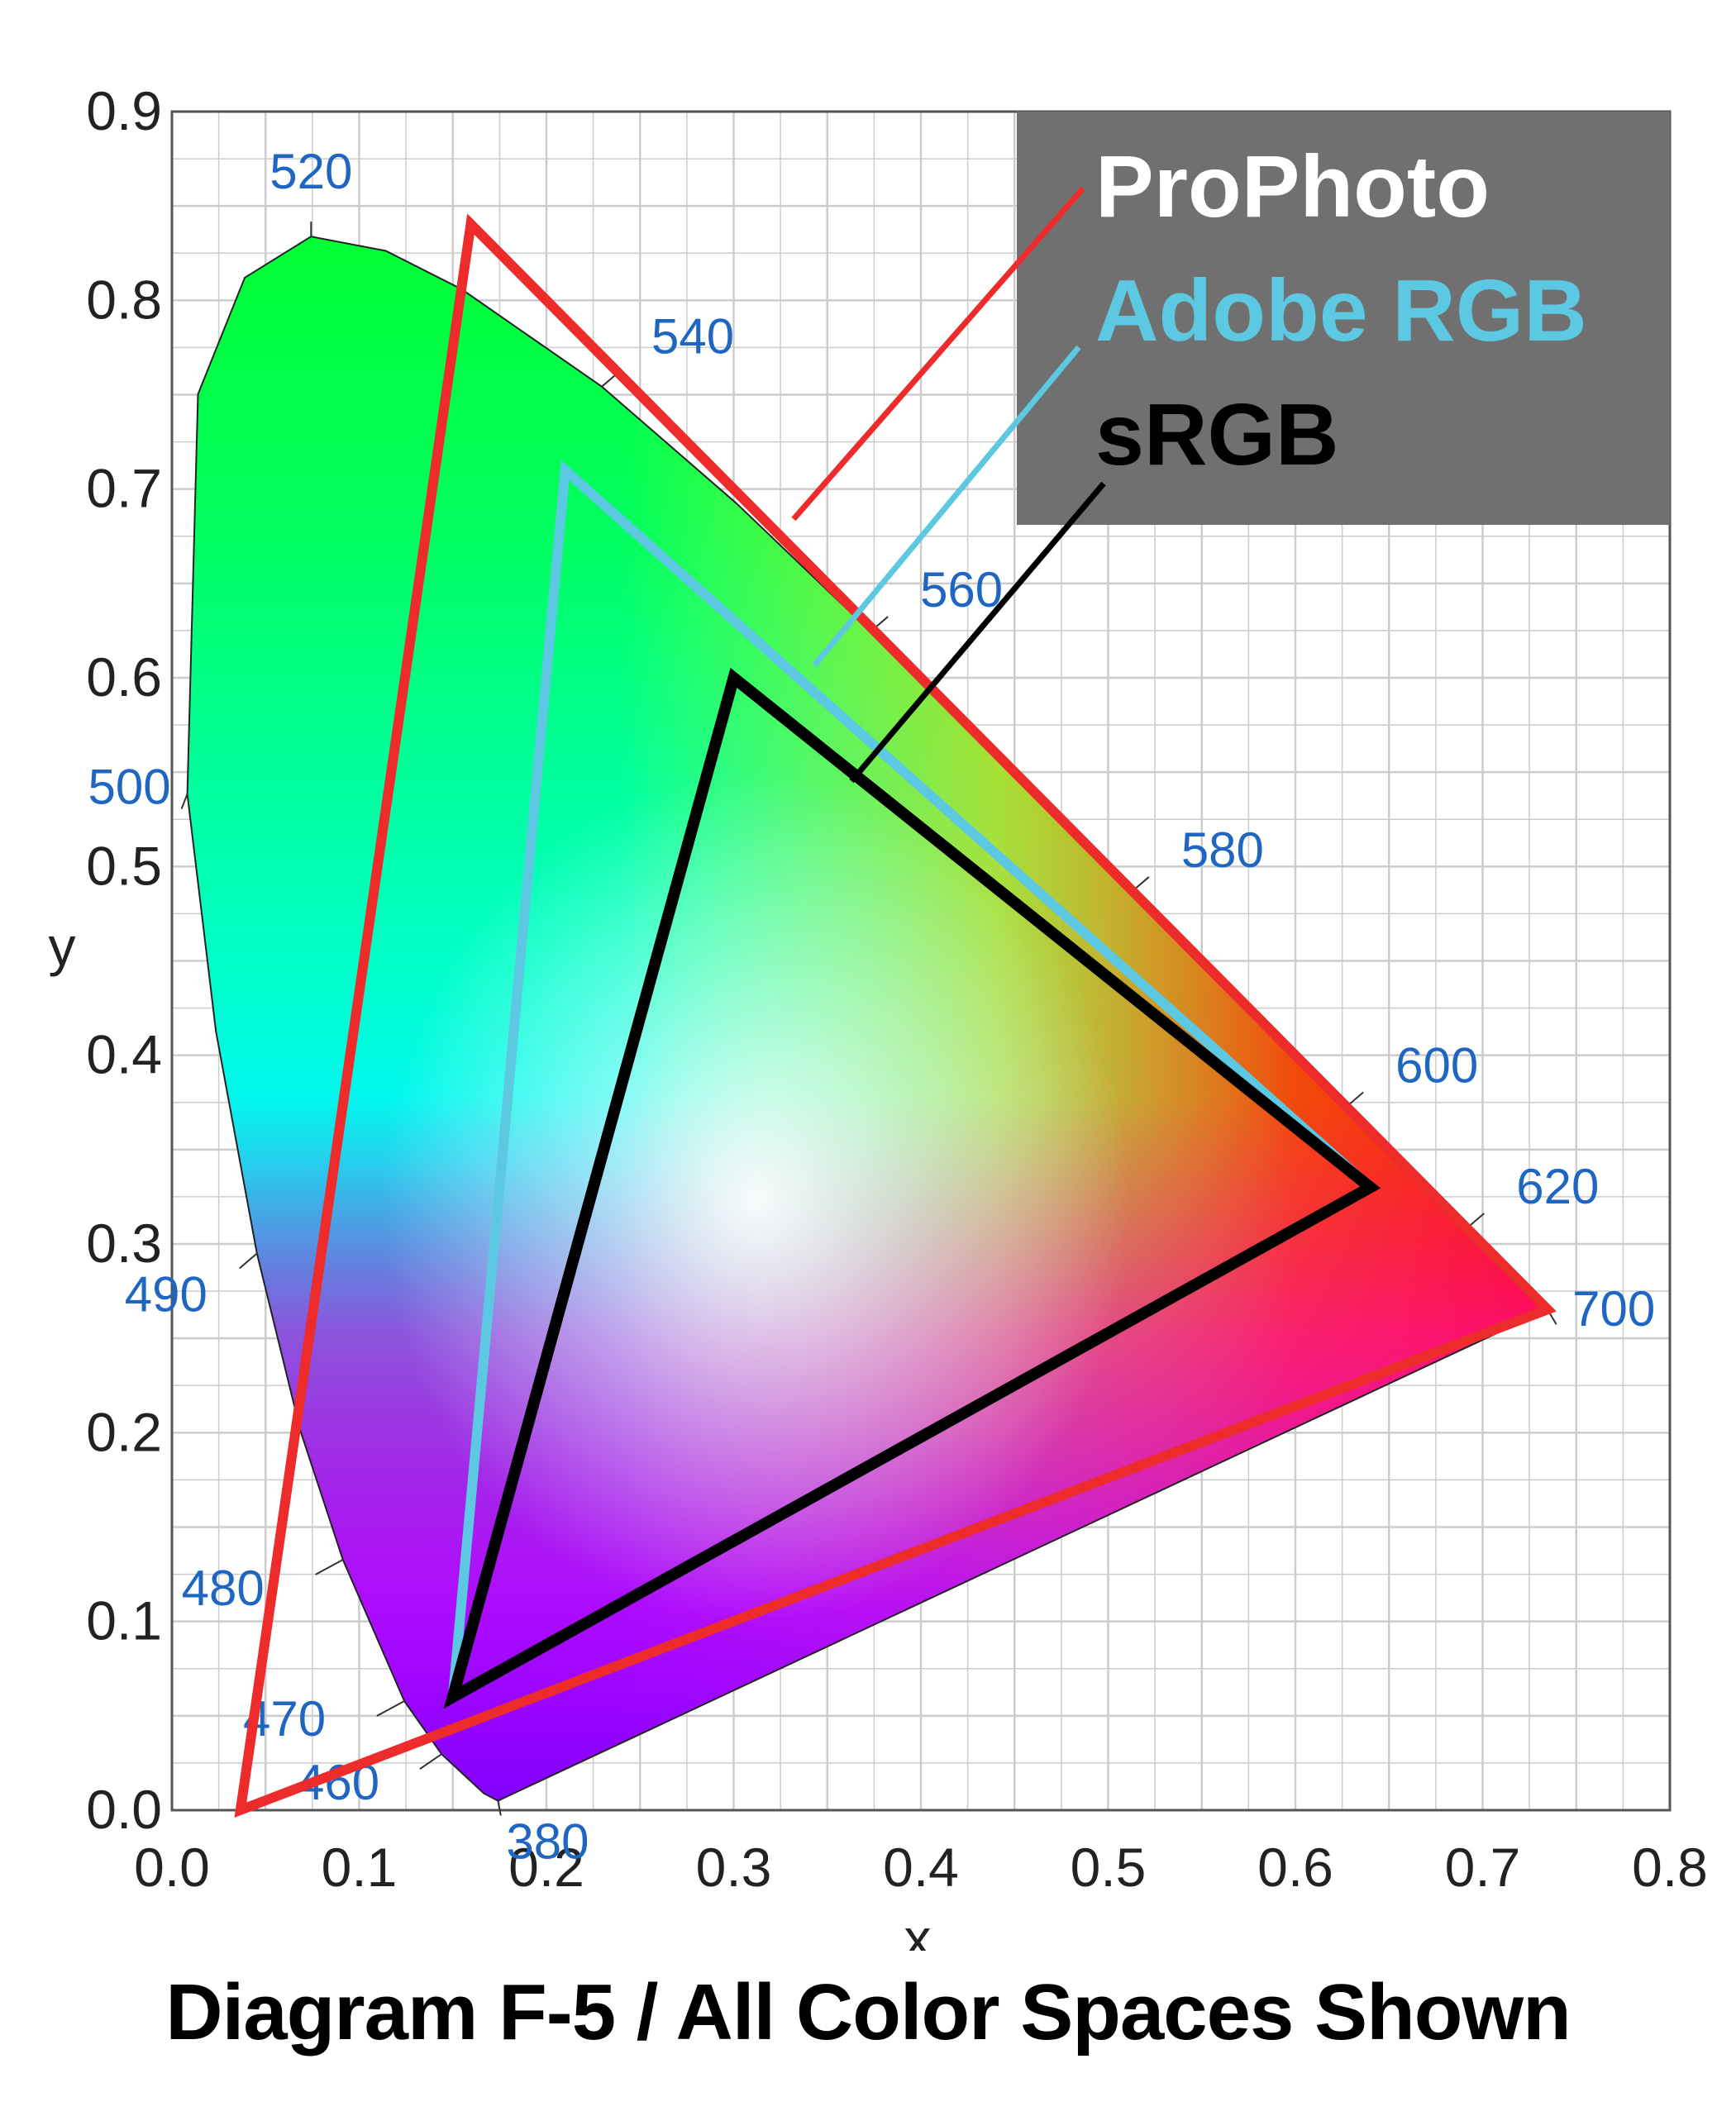  What do you see at coordinates (1341, 311) in the screenshot?
I see `legend-entry-adobe-rgb: Adobe RGB` at bounding box center [1341, 311].